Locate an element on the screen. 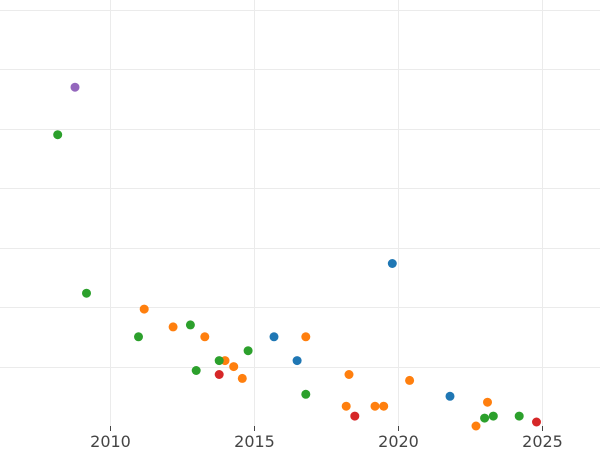  x-axis: 2010 2015 2020 2025 is located at coordinates (326, 438).